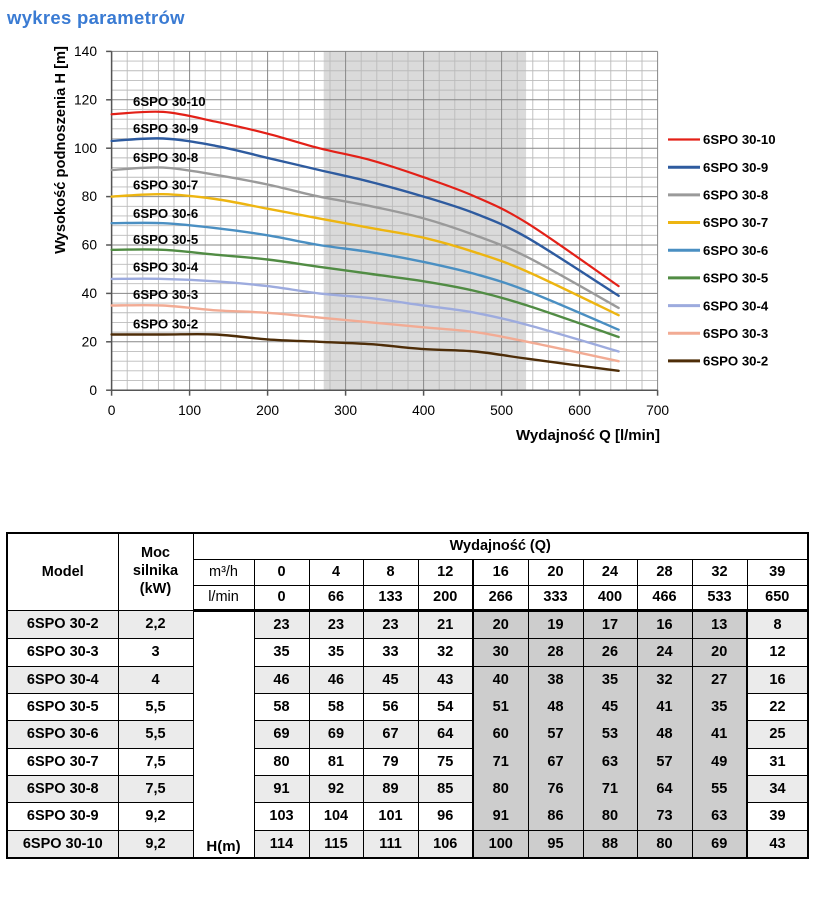 This screenshot has width=821, height=911. I want to click on svg-text: 60, so click(90, 245).